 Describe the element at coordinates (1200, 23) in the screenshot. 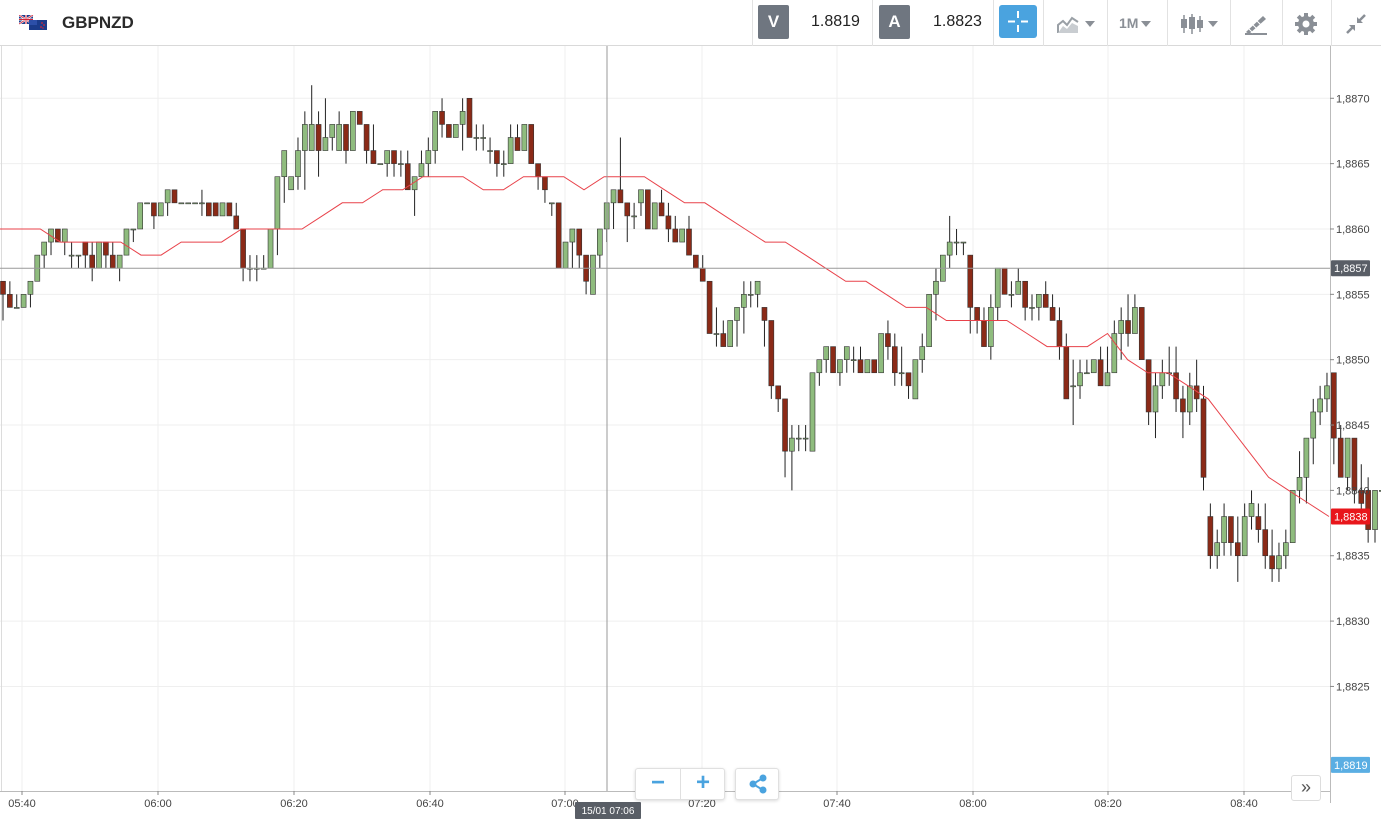

I see `candle-style-button` at that location.